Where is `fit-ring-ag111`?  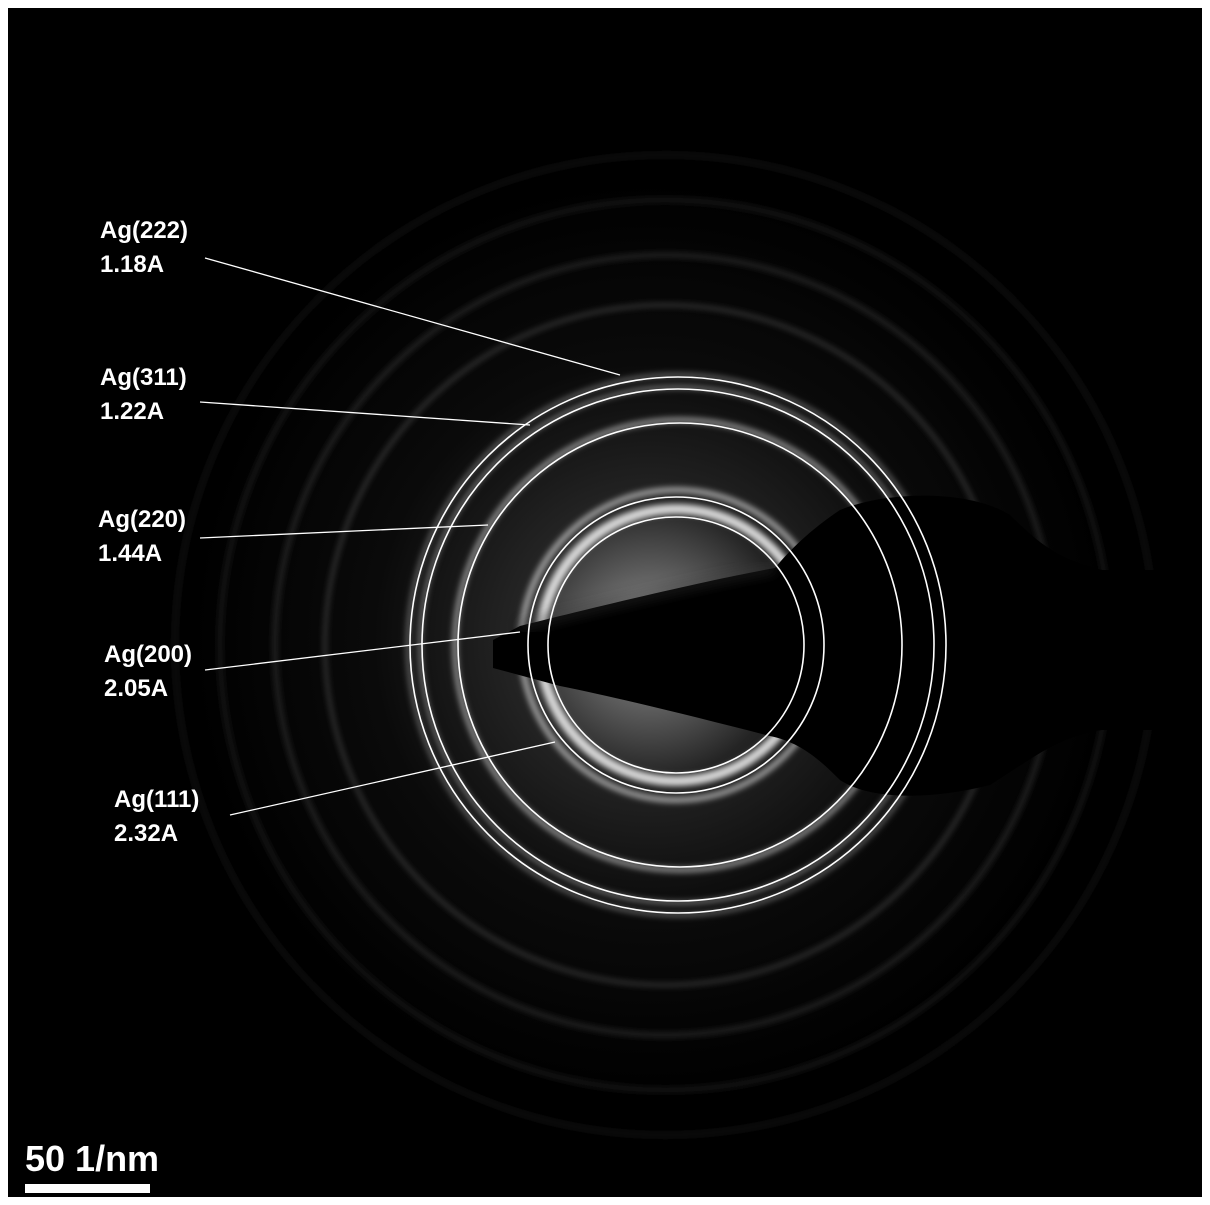 fit-ring-ag111 is located at coordinates (676, 645).